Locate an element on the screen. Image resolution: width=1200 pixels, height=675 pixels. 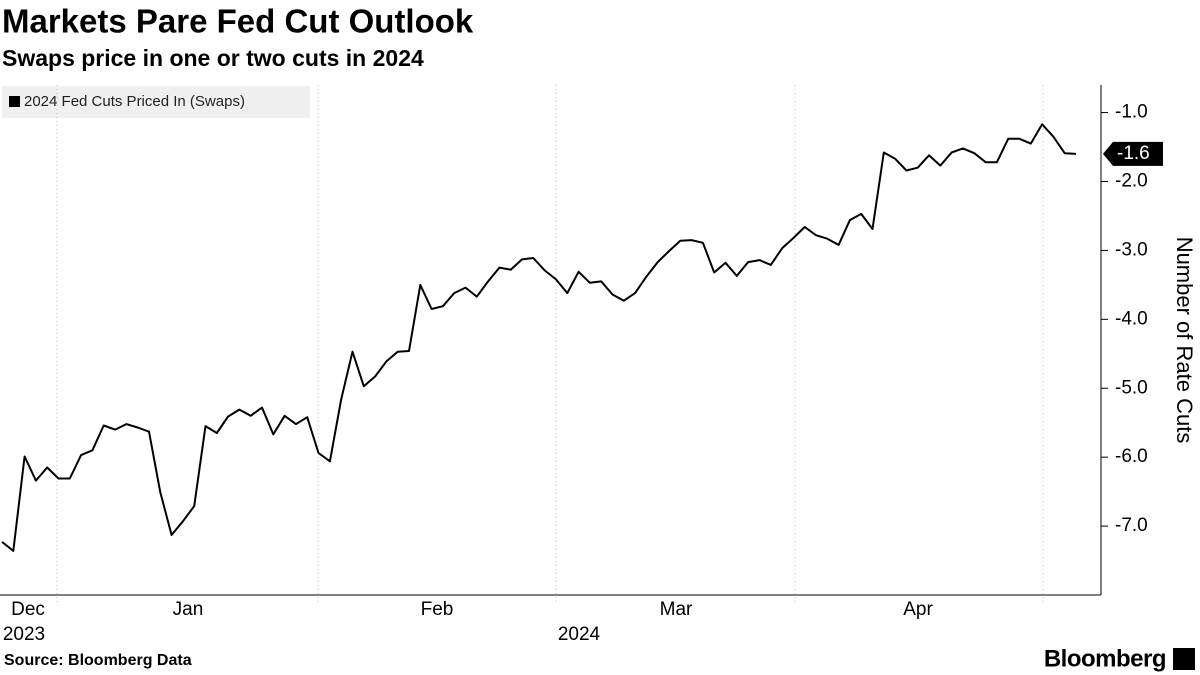
last-value-tag is located at coordinates (1133, 153).